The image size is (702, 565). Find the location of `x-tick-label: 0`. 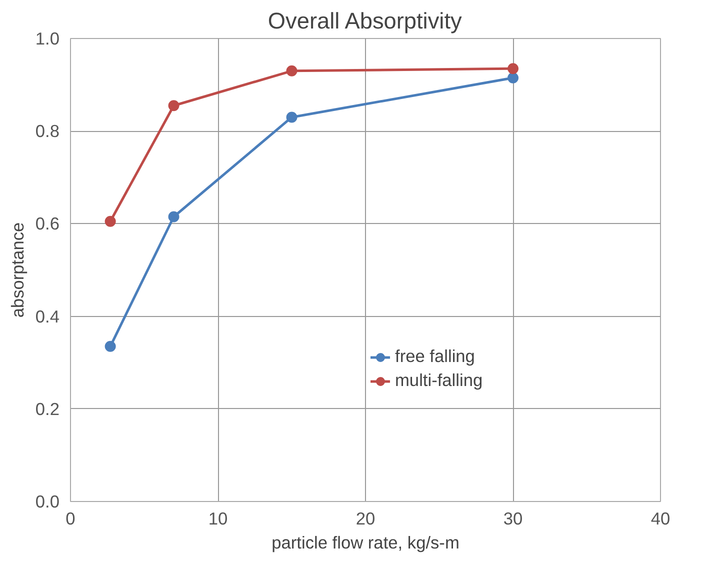

x-tick-label: 0 is located at coordinates (71, 518).